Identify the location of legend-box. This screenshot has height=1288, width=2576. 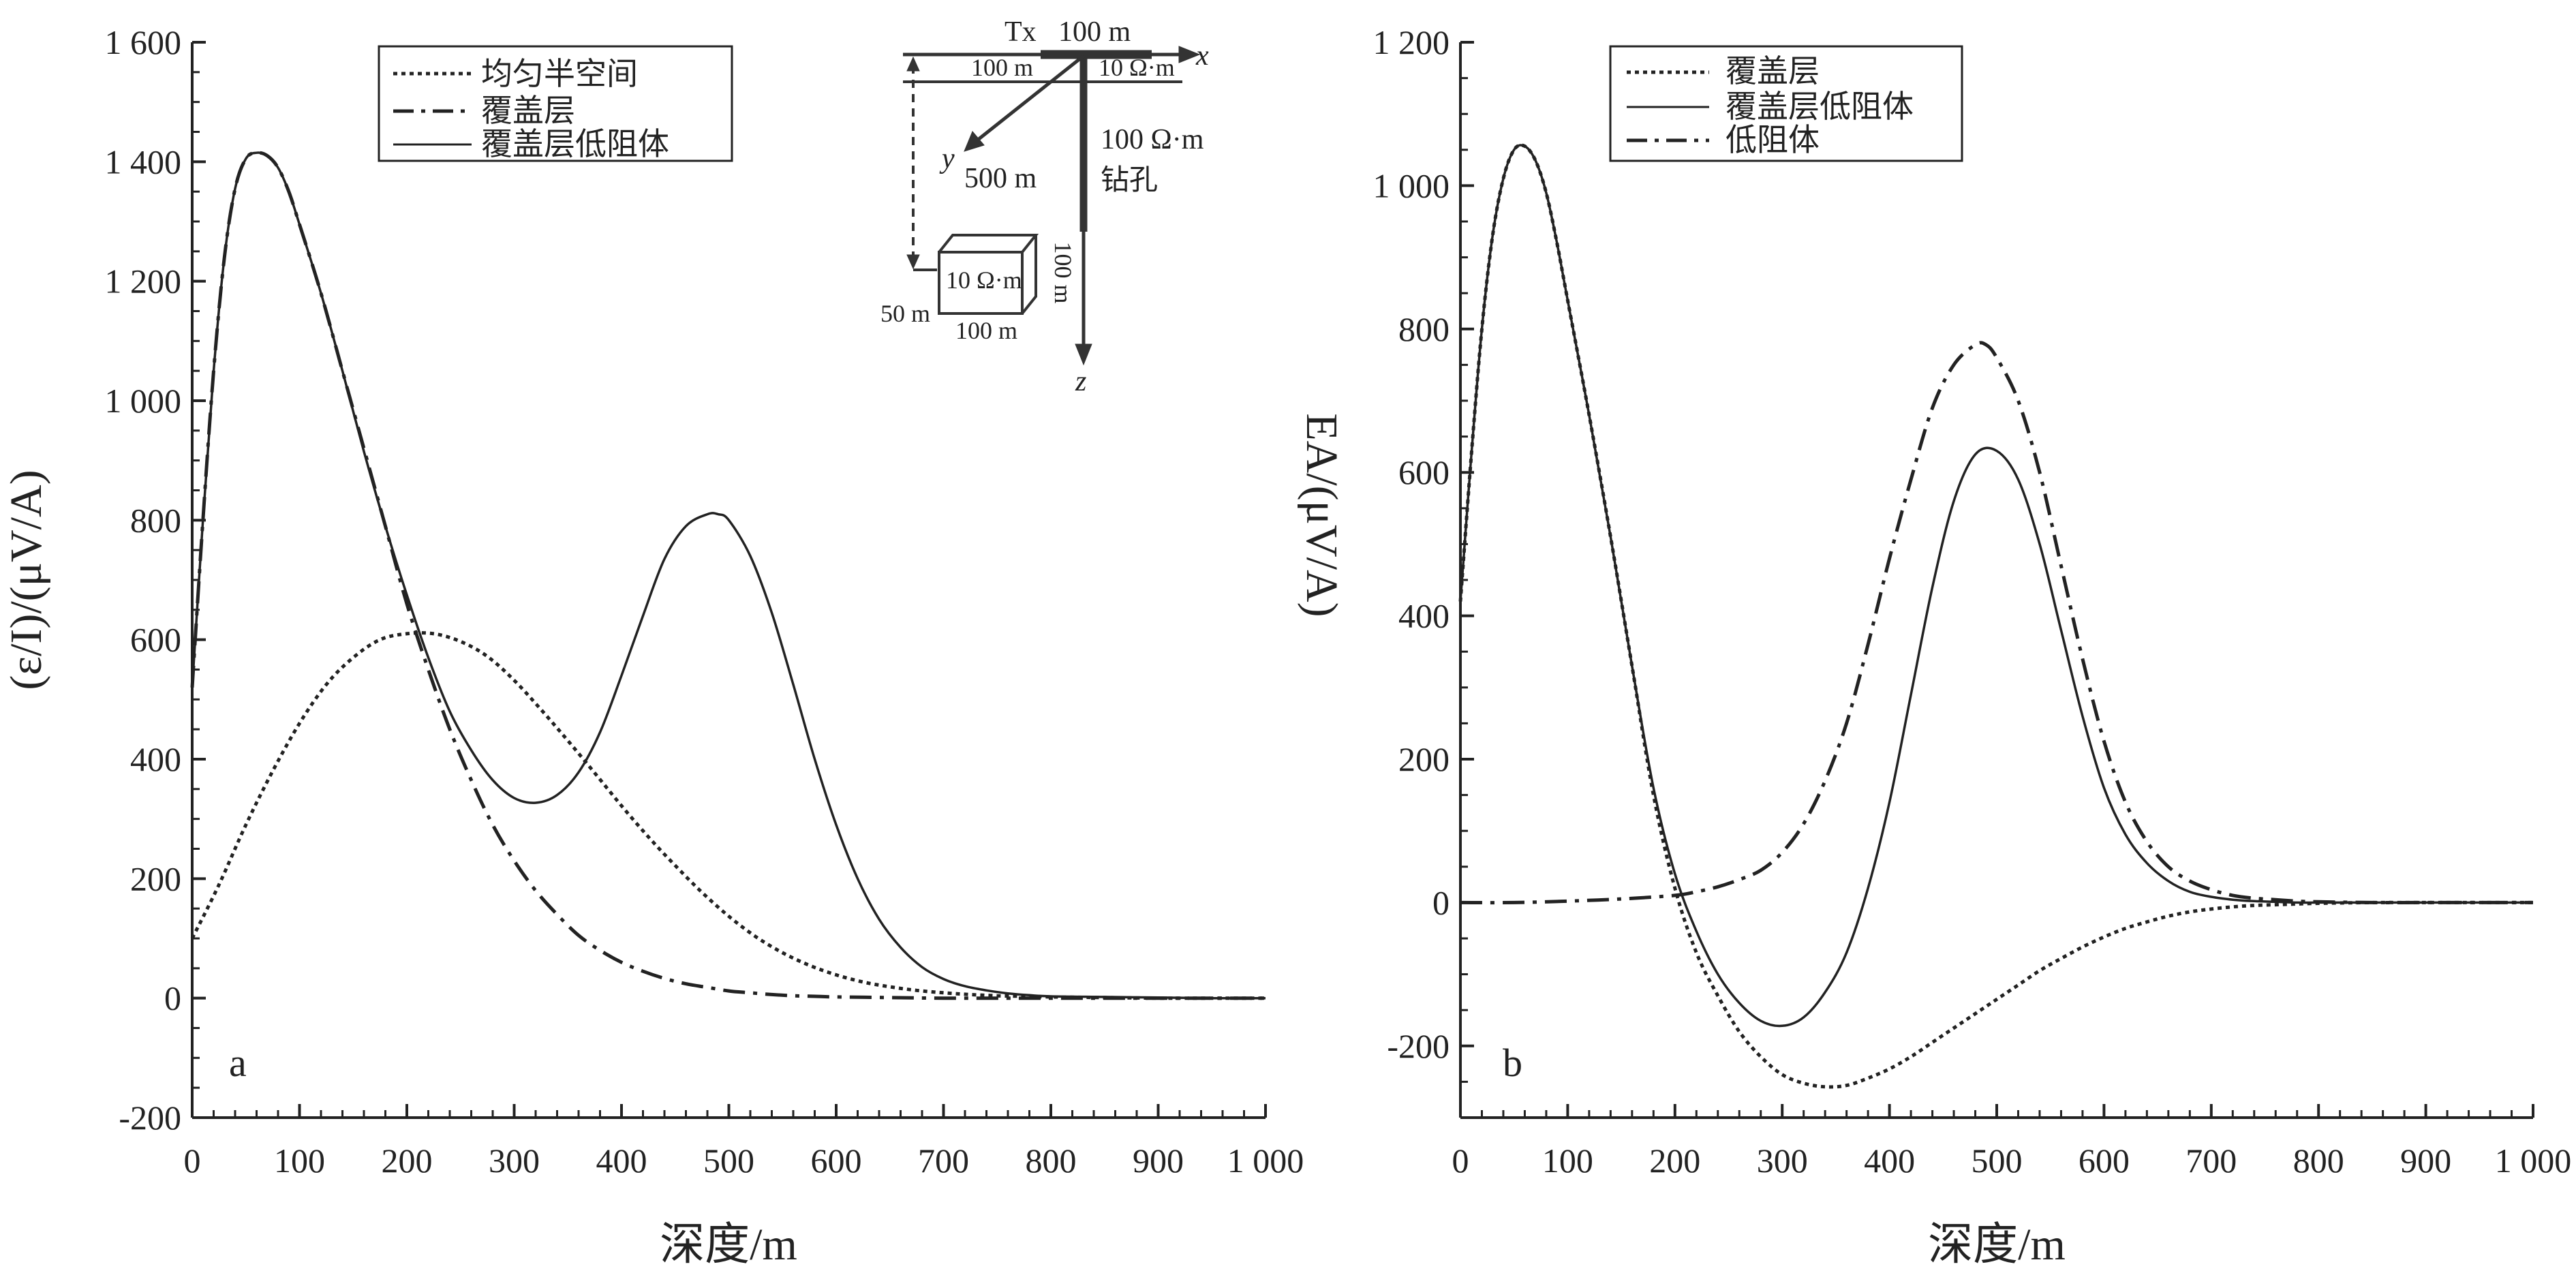
(555, 103).